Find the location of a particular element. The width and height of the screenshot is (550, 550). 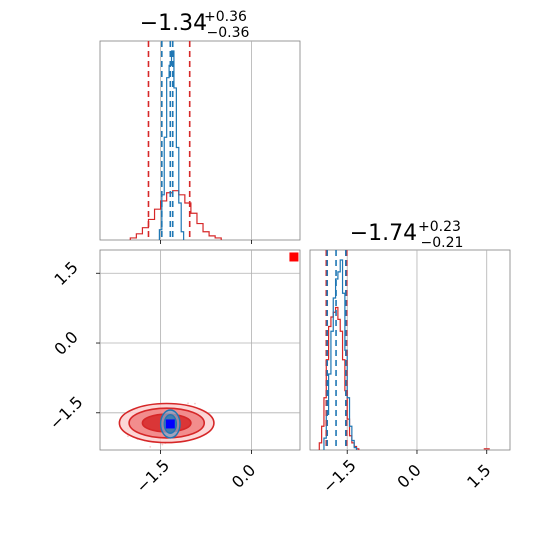

hist1-title-sup: +0.36 is located at coordinates (225, 17).